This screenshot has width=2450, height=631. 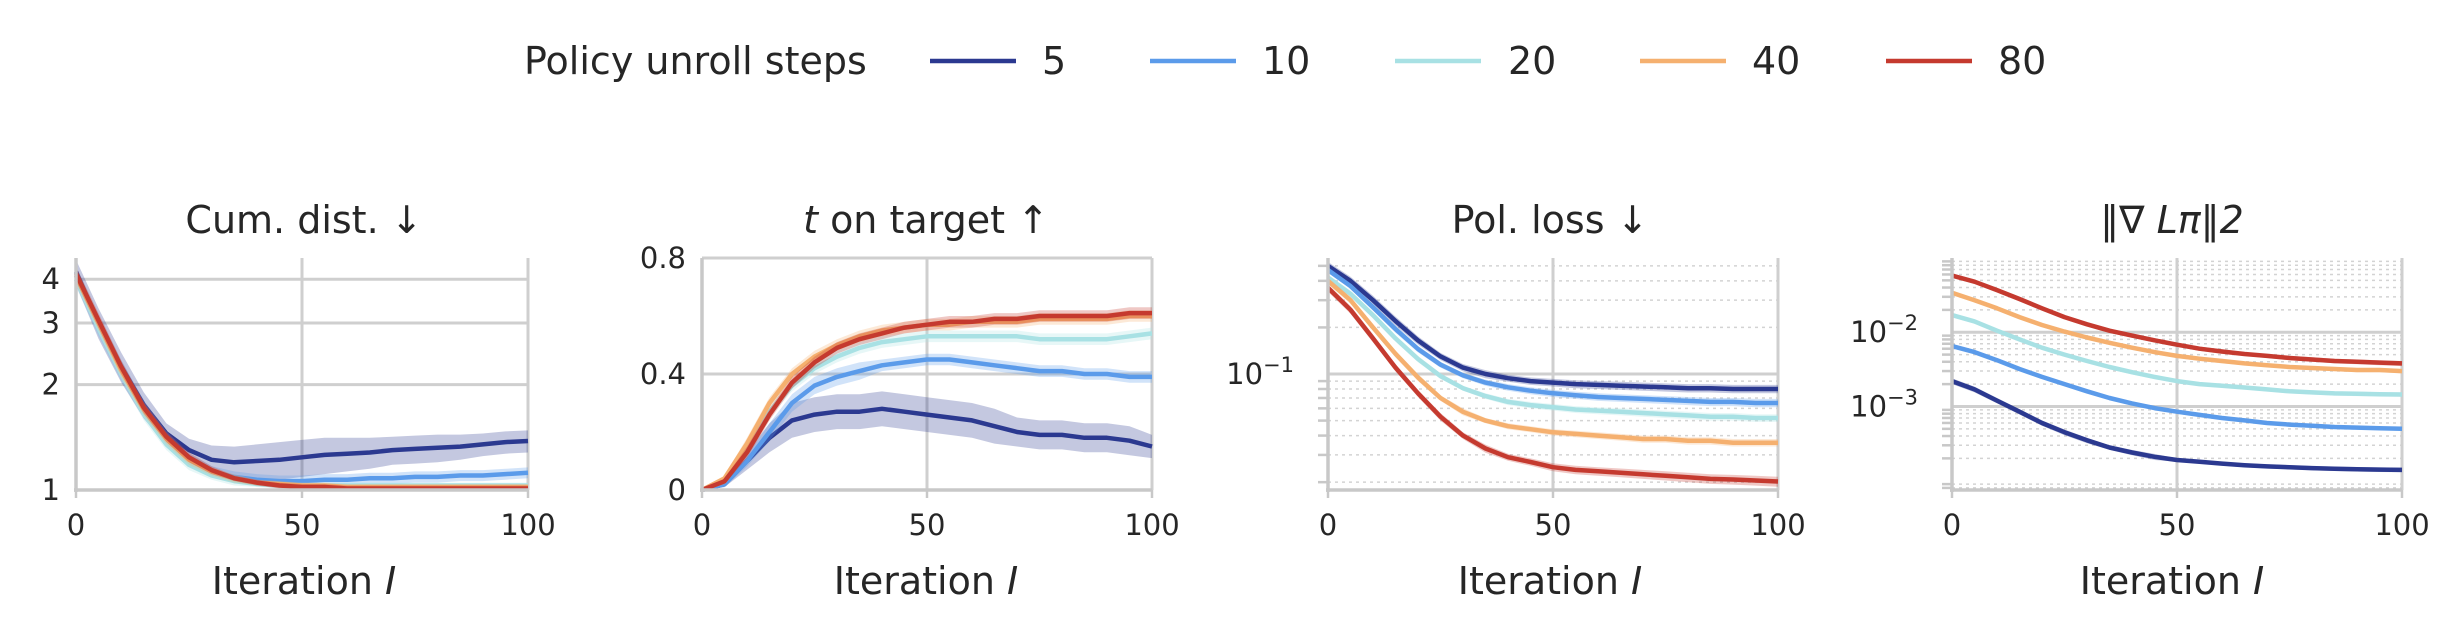 I want to click on panel-title: ‖∇ Lπ‖2, so click(x=2172, y=220).